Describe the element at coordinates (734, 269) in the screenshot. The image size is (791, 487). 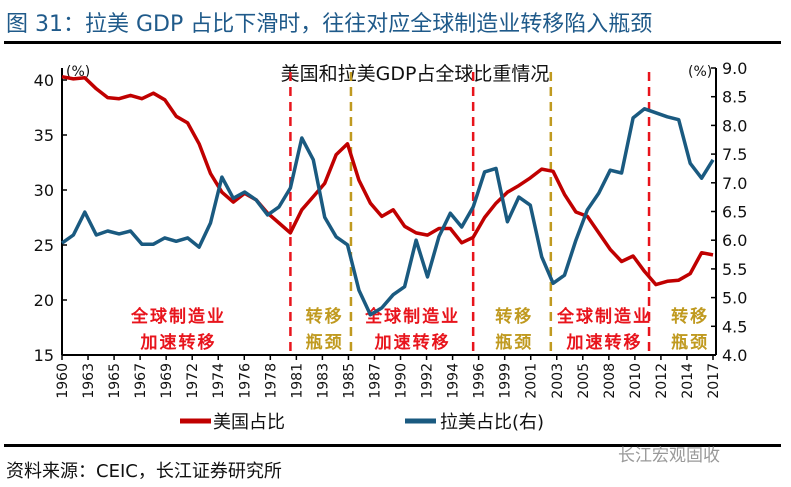
I see `right-tick-label: 5.5` at that location.